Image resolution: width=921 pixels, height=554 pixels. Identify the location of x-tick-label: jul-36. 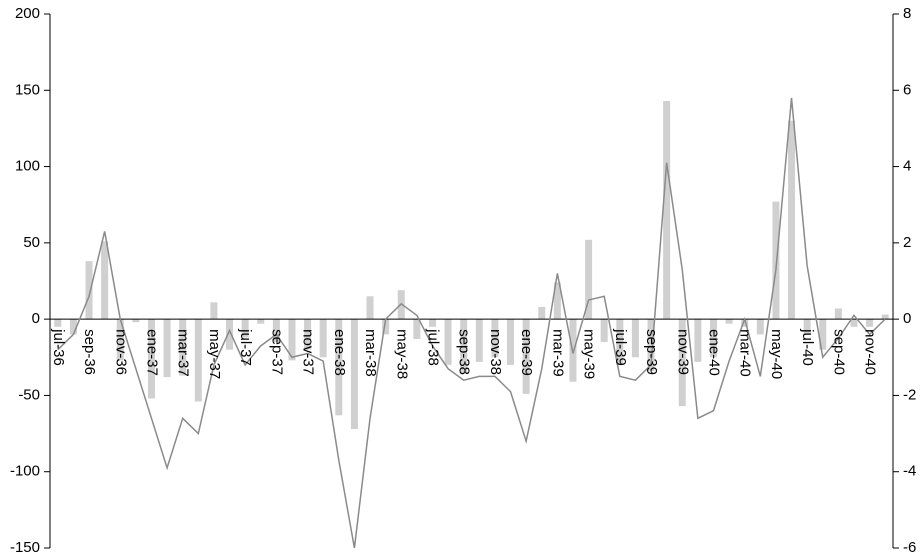
(58, 347).